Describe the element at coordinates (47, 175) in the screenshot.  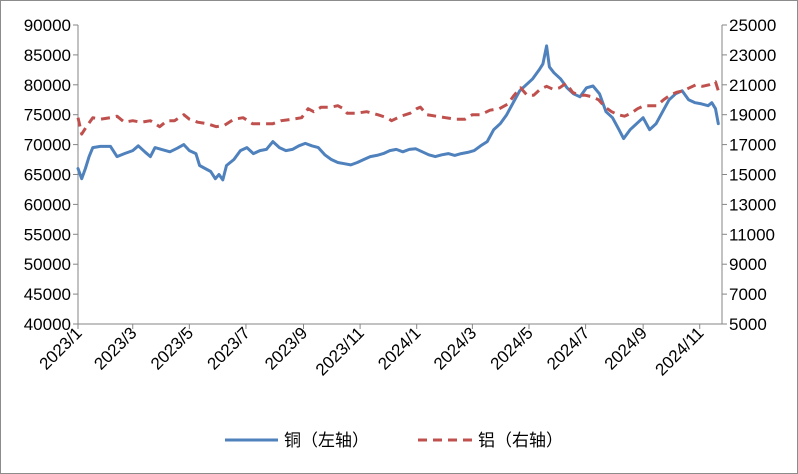
I see `left-y-tick-label: 65000` at that location.